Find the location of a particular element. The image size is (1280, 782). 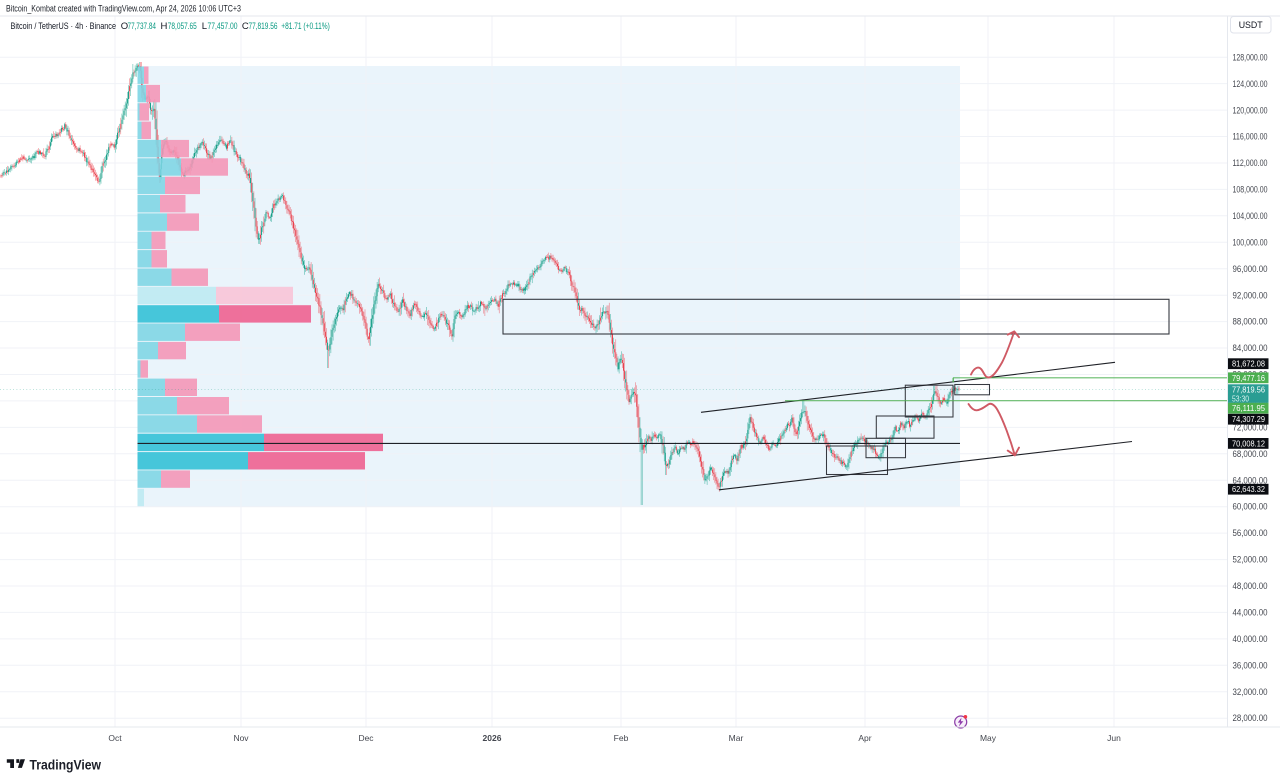

svg-text: H is located at coordinates (164, 26).